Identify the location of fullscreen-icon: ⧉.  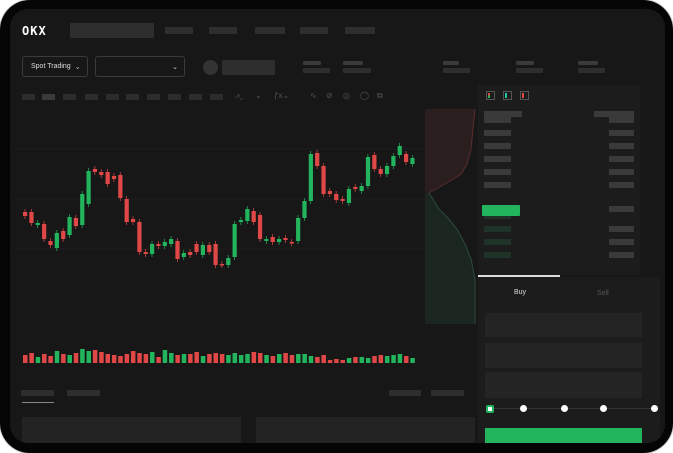
(380, 95).